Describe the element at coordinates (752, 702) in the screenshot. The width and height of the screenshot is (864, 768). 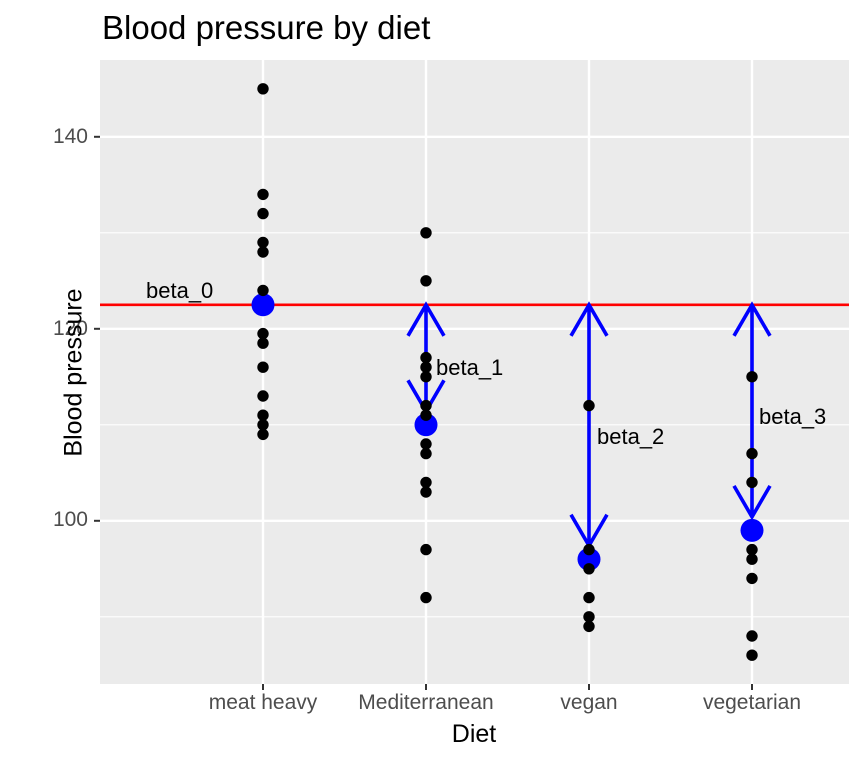
I see `x-tick-label-vegetarian: vegetarian` at that location.